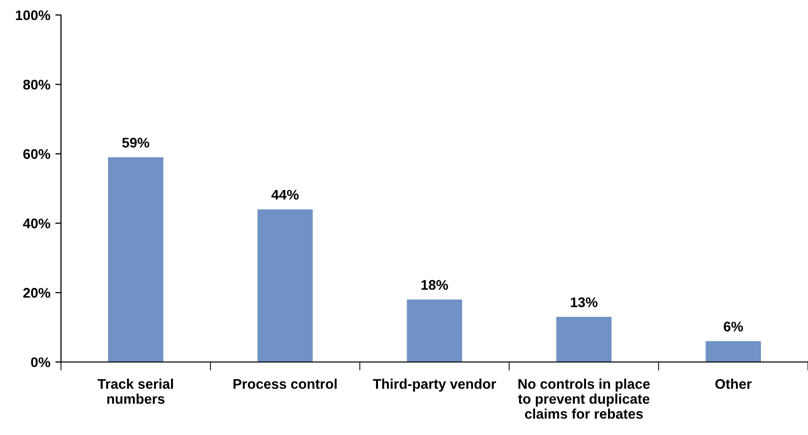 This screenshot has width=808, height=435. I want to click on y-tick-label: 40%, so click(36, 223).